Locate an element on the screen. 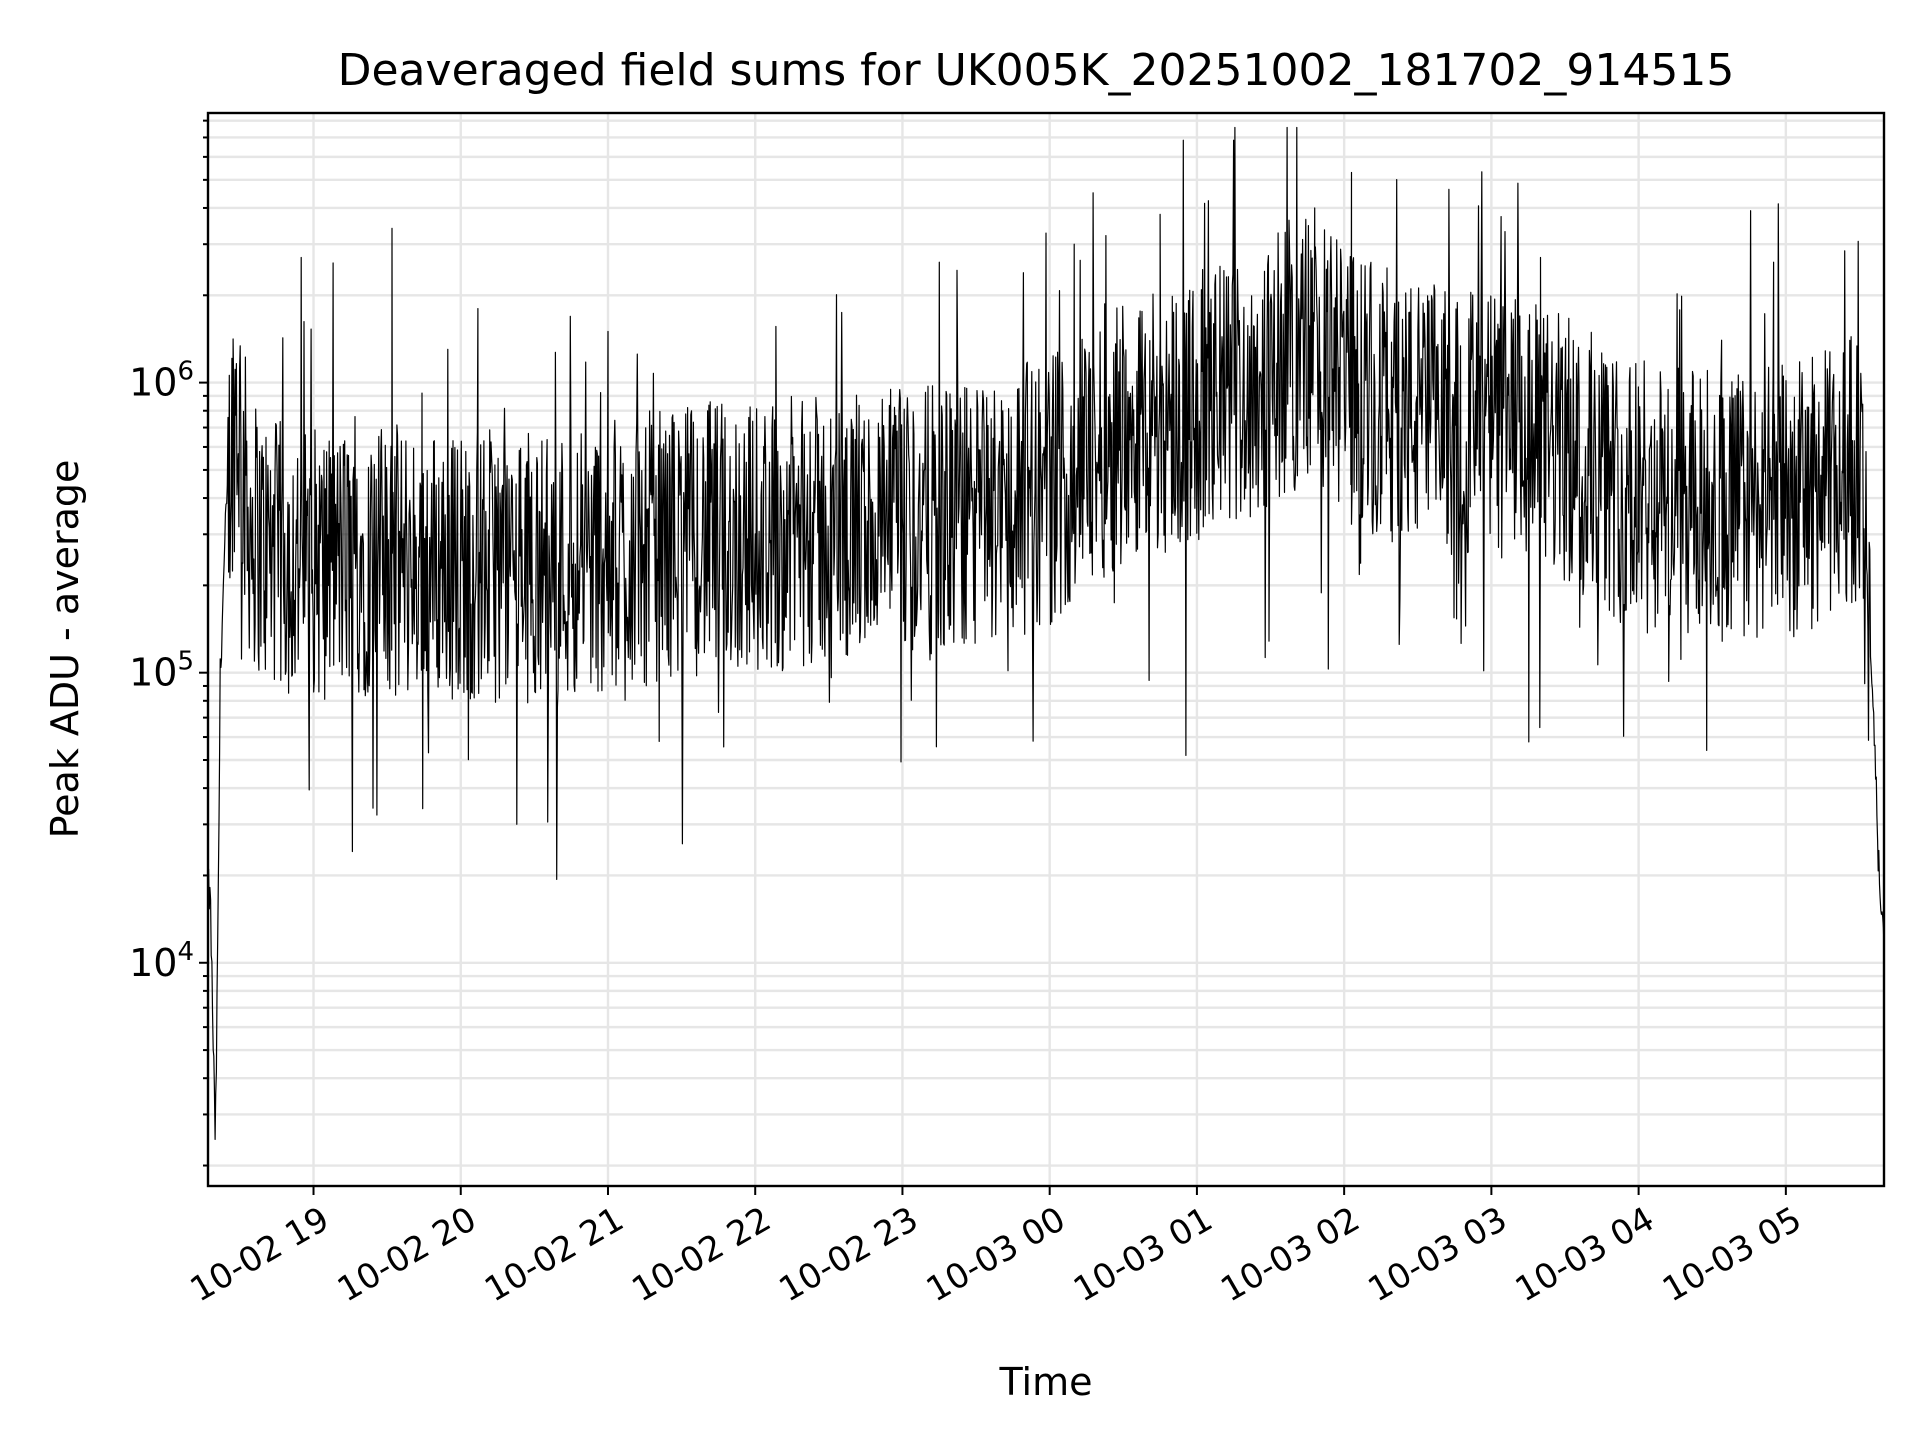  y-tick-label: 104 is located at coordinates (161, 961).